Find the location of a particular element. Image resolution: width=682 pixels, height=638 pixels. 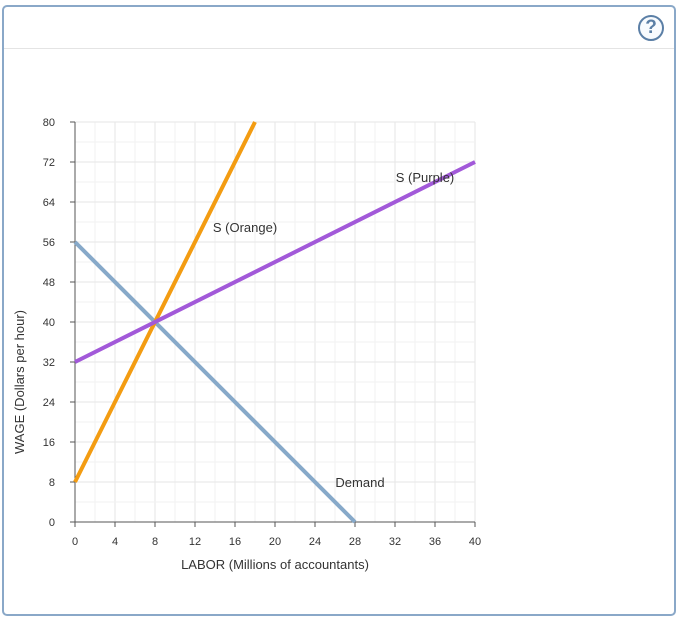

x-axis-title: LABOR (Millions of accountants) is located at coordinates (275, 564).